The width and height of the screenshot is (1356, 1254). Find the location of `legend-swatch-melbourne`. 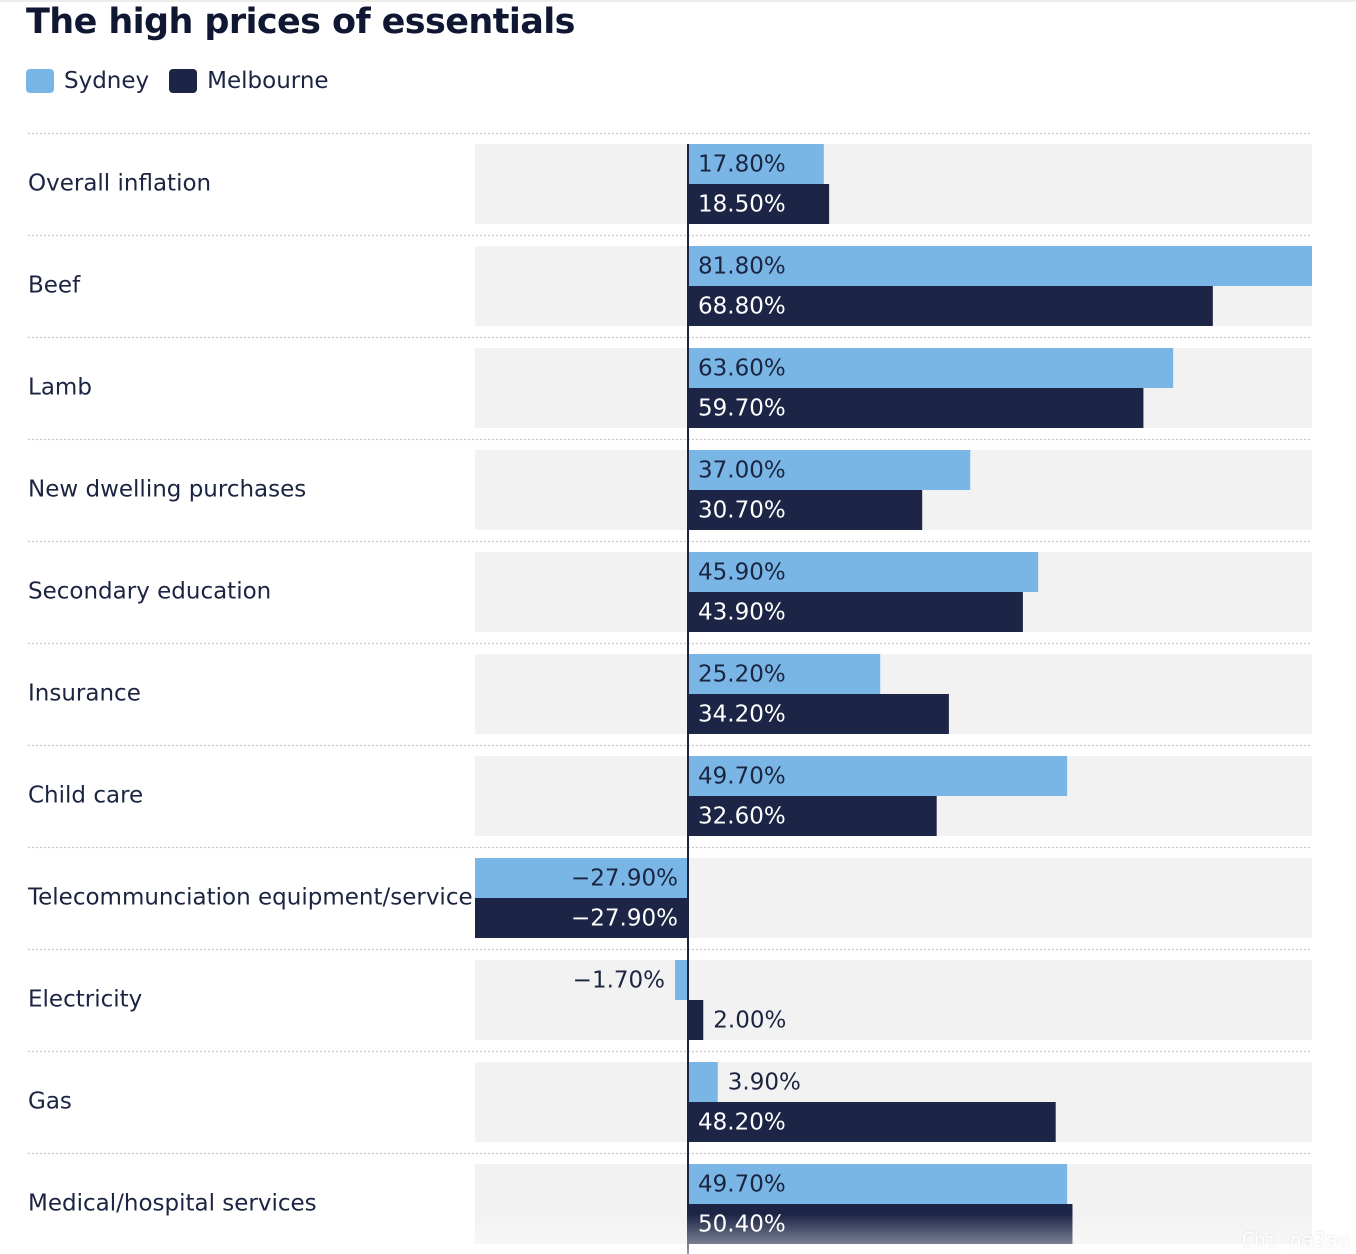

legend-swatch-melbourne is located at coordinates (183, 81).